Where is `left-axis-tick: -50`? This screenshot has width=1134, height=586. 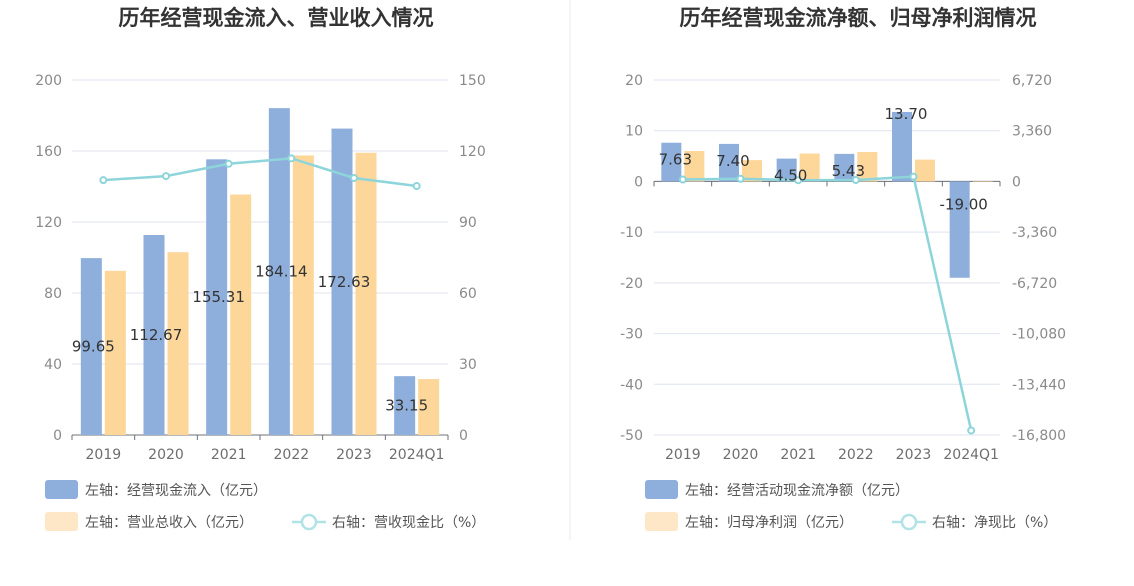
left-axis-tick: -50 is located at coordinates (631, 436).